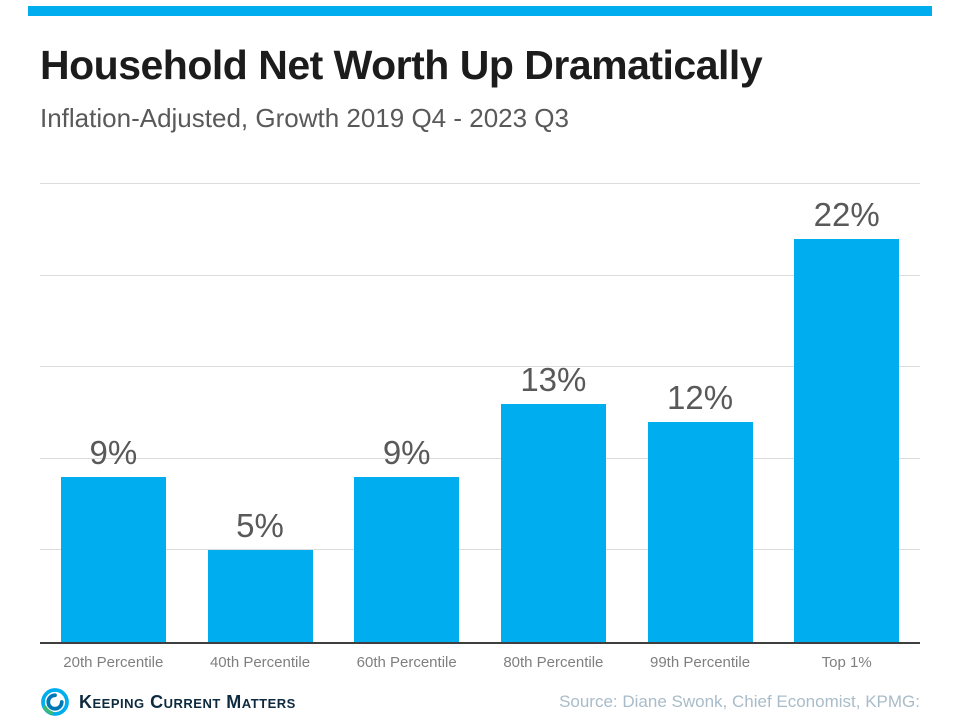 This screenshot has height=726, width=960. Describe the element at coordinates (406, 662) in the screenshot. I see `x-axis-label: 60th Percentile` at that location.